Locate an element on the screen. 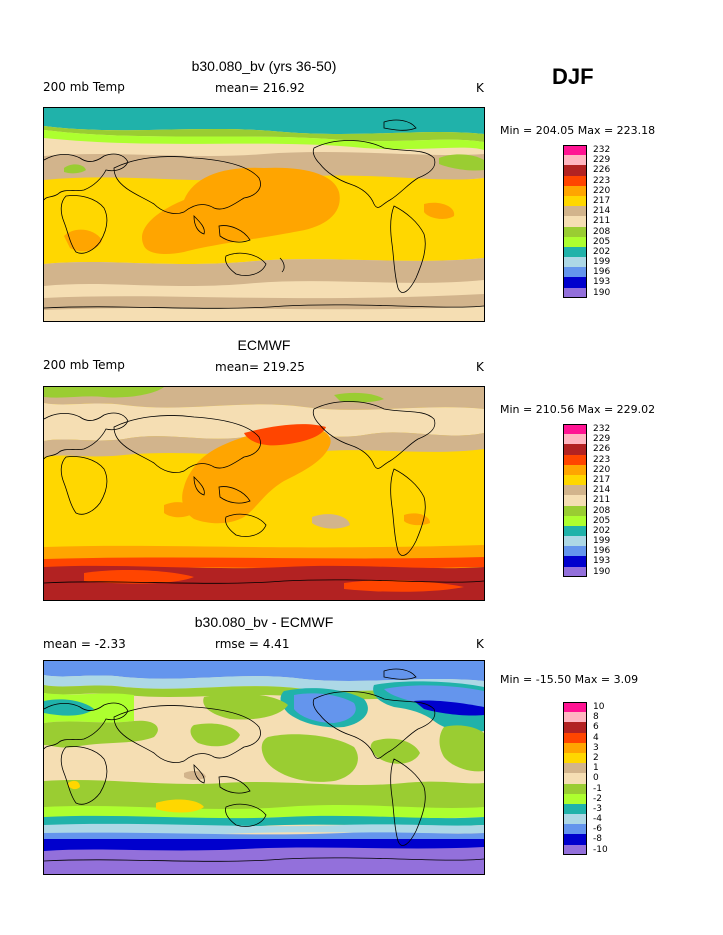 The width and height of the screenshot is (723, 935). legend-entry: 2 is located at coordinates (602, 758).